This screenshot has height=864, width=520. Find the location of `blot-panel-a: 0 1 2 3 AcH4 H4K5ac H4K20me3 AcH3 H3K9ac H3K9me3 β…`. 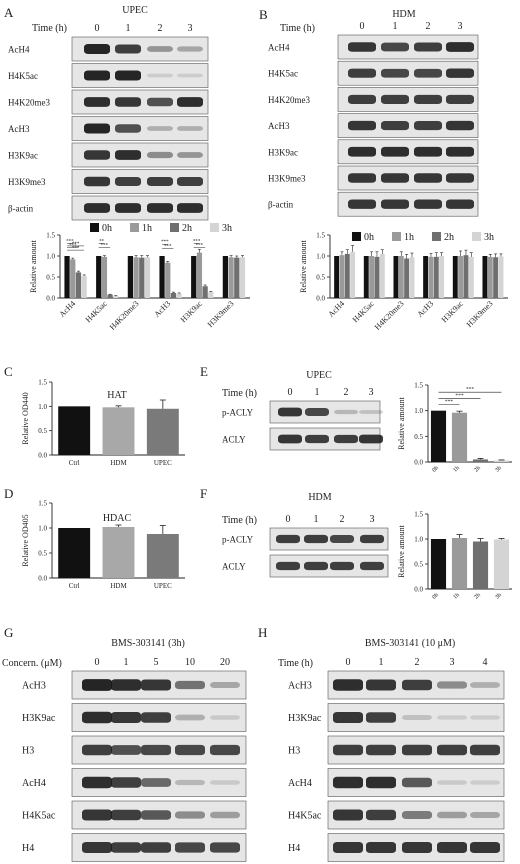

blot-panel-a: 0 1 2 3 AcH4 H4K5ac H4K20me3 AcH3 H3K9ac H3K9me3 β… is located at coordinates (108, 122).